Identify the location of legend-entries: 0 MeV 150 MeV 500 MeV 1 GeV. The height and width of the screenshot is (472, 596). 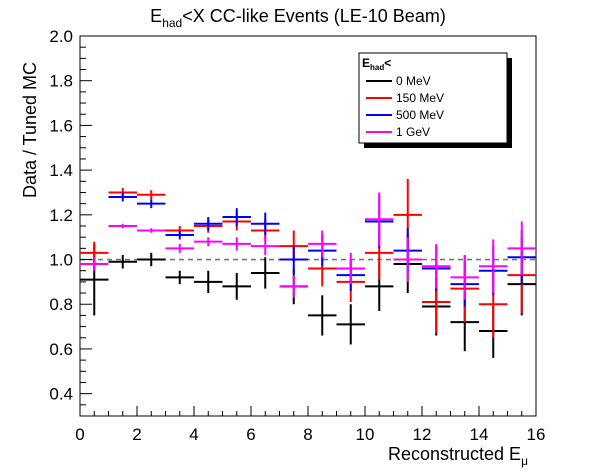
(405, 106).